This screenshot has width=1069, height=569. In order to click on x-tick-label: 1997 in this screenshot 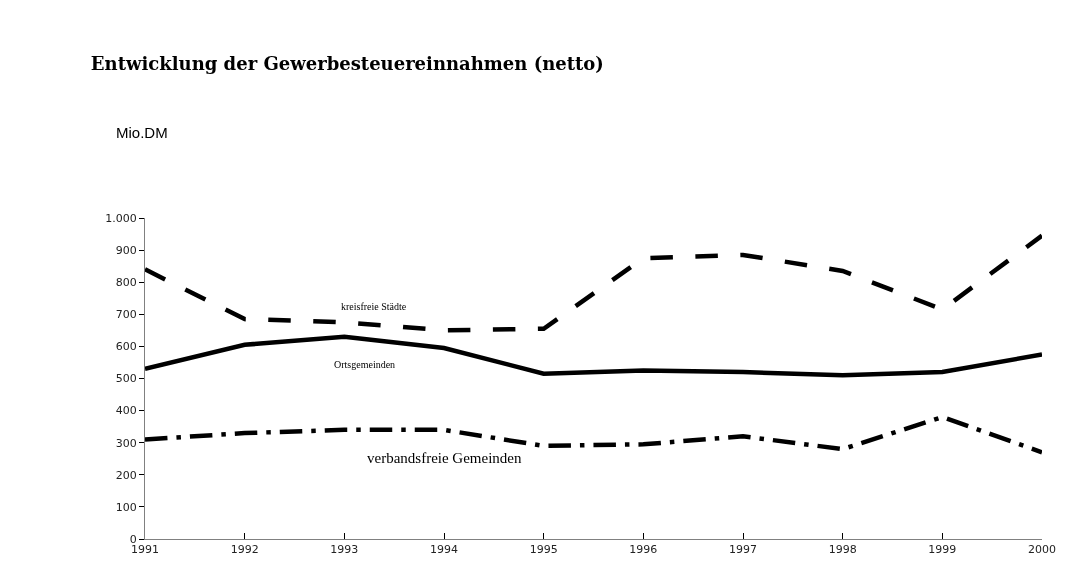, I will do `click(743, 550)`.